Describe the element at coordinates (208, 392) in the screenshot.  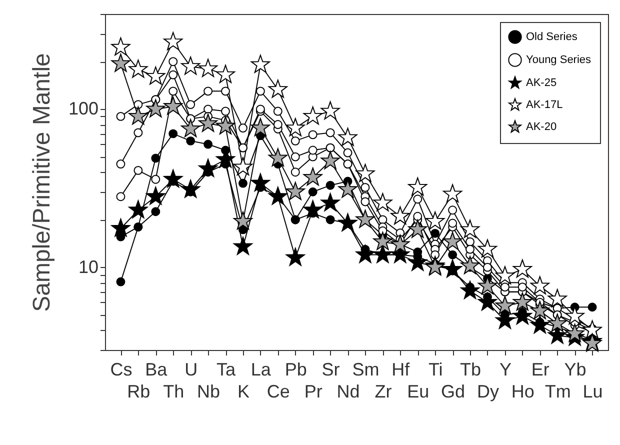
I see `x-tick-label: Nb` at that location.